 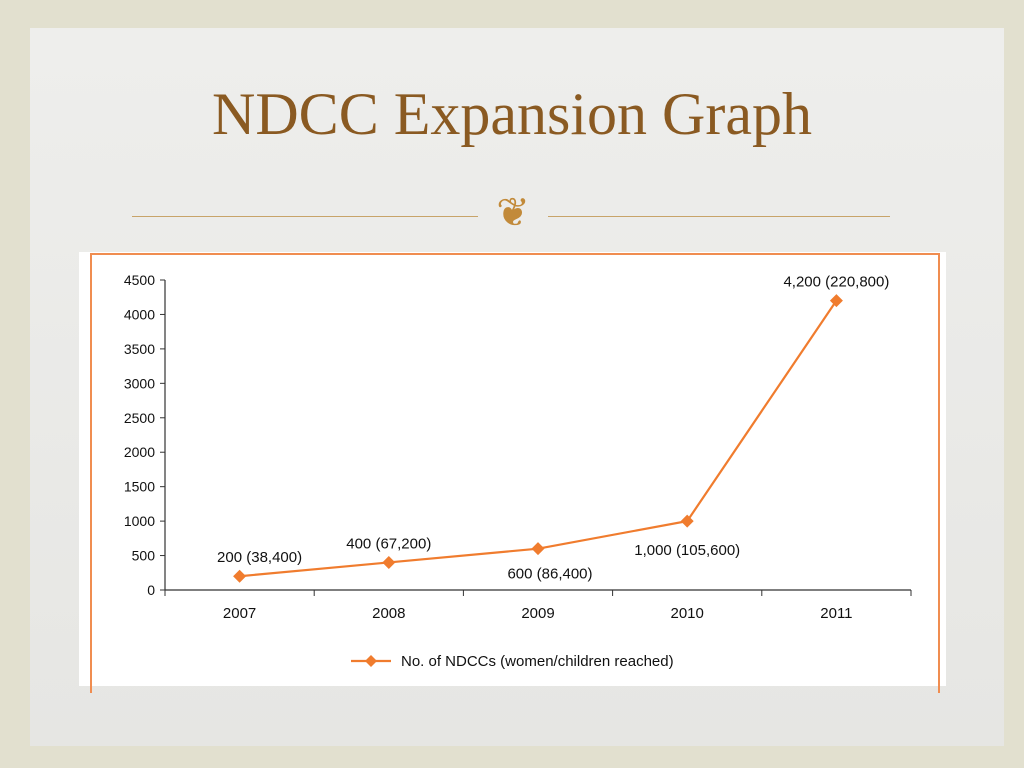 I want to click on y-tick-label: 2000, so click(x=139, y=452).